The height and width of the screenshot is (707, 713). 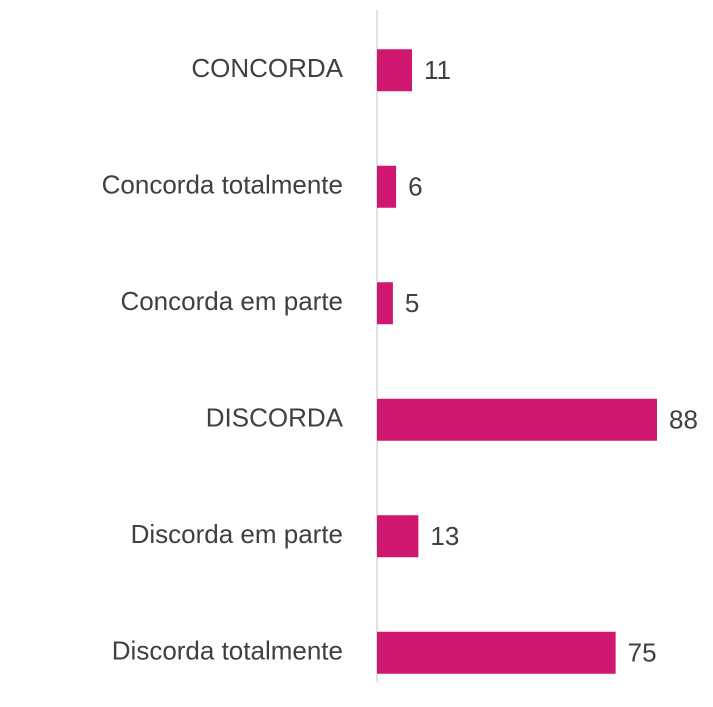 What do you see at coordinates (231, 301) in the screenshot?
I see `category-label: Concorda em parte` at bounding box center [231, 301].